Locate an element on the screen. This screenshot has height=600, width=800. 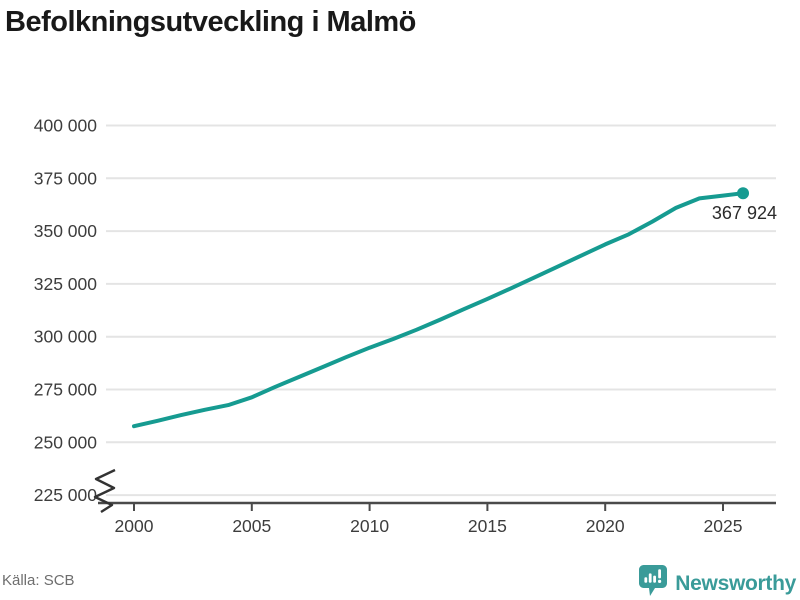
newsworthy-wordmark: Newsworthy is located at coordinates (735, 583).